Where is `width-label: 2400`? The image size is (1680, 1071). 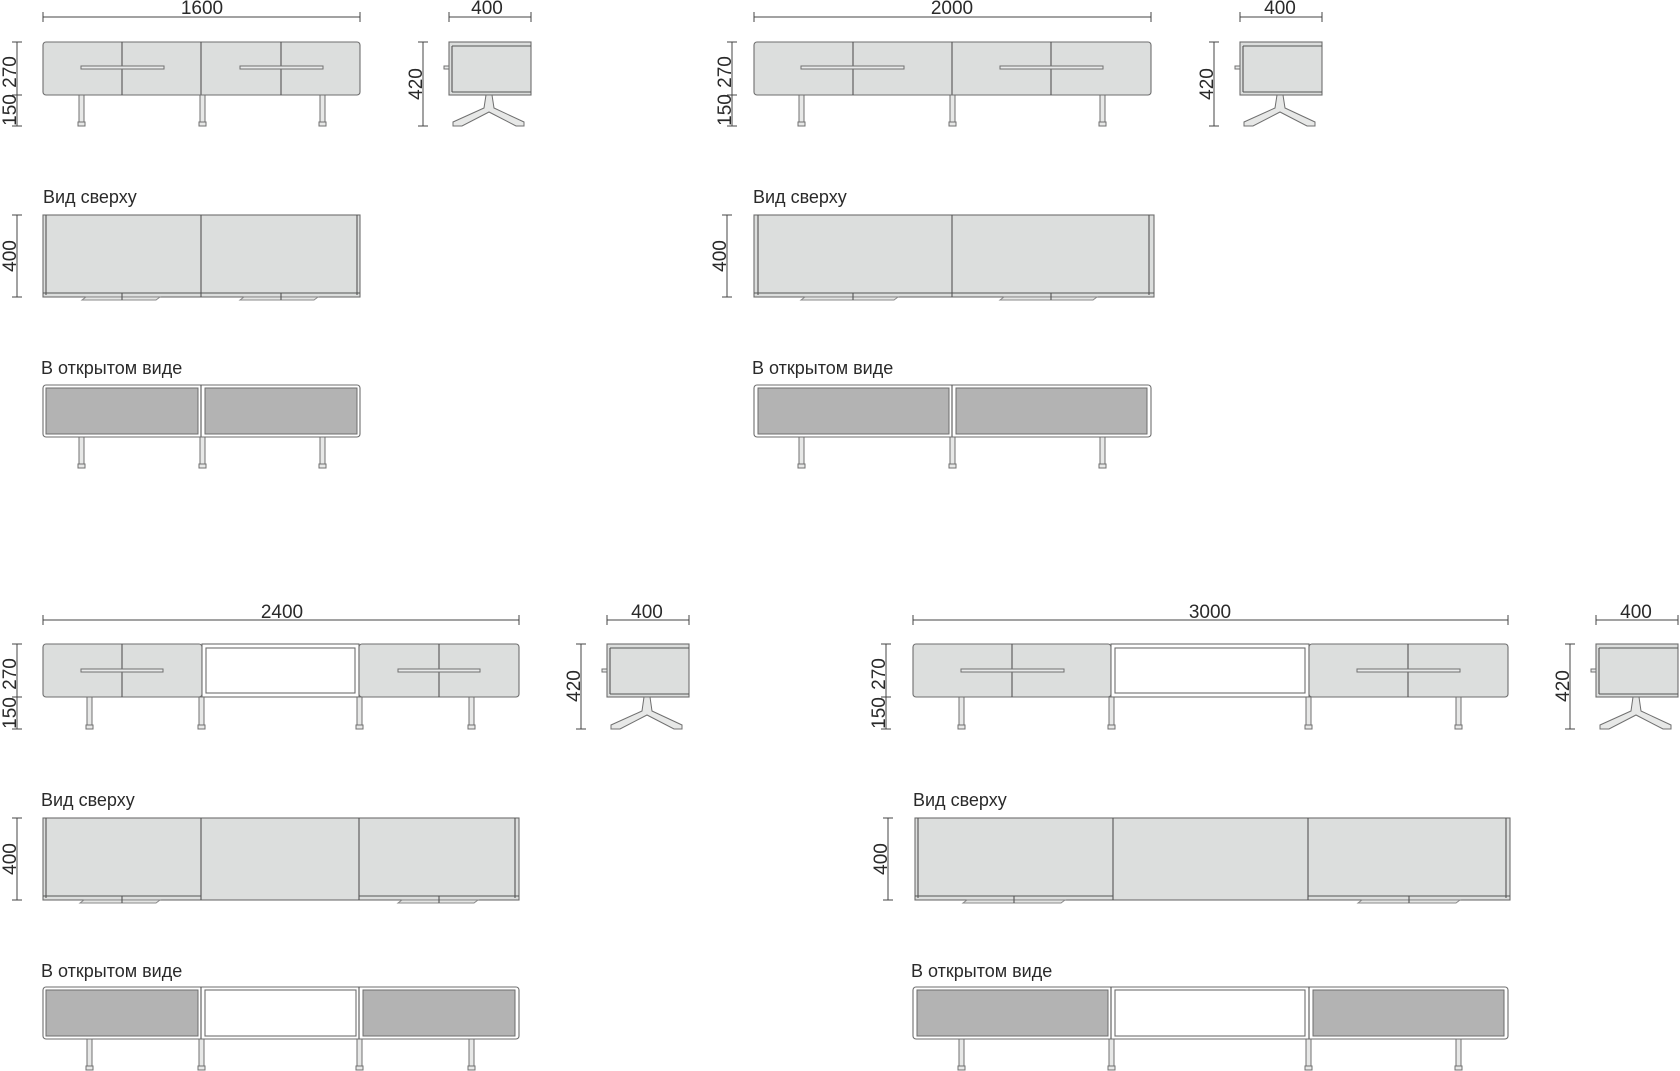
width-label: 2400 is located at coordinates (282, 612).